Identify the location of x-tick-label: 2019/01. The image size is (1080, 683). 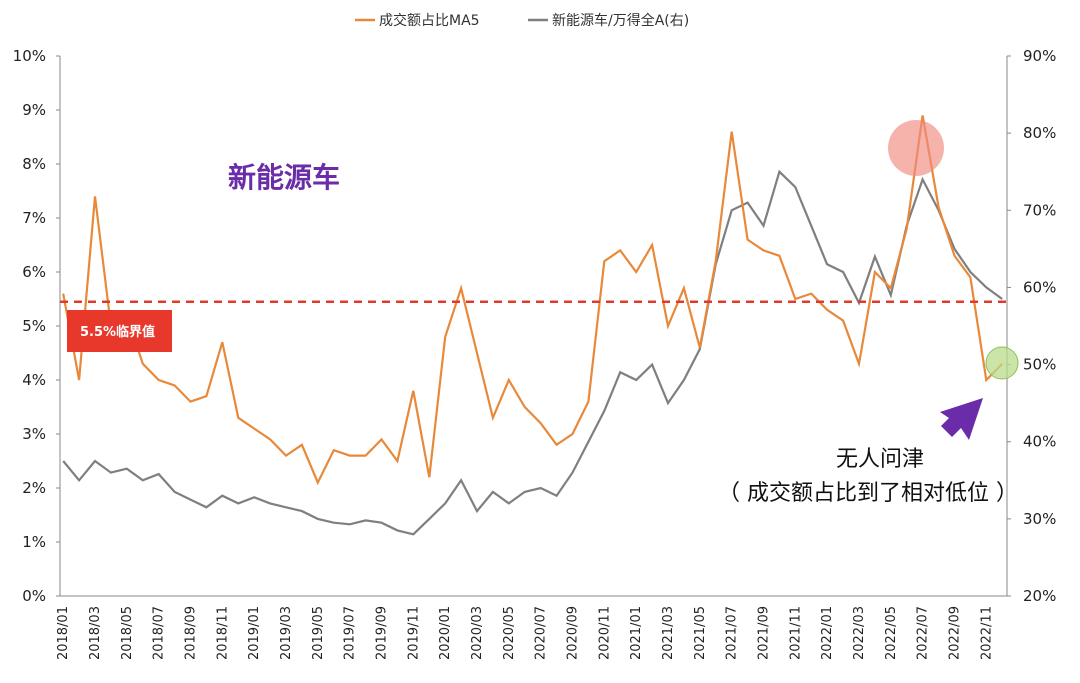
(254, 633).